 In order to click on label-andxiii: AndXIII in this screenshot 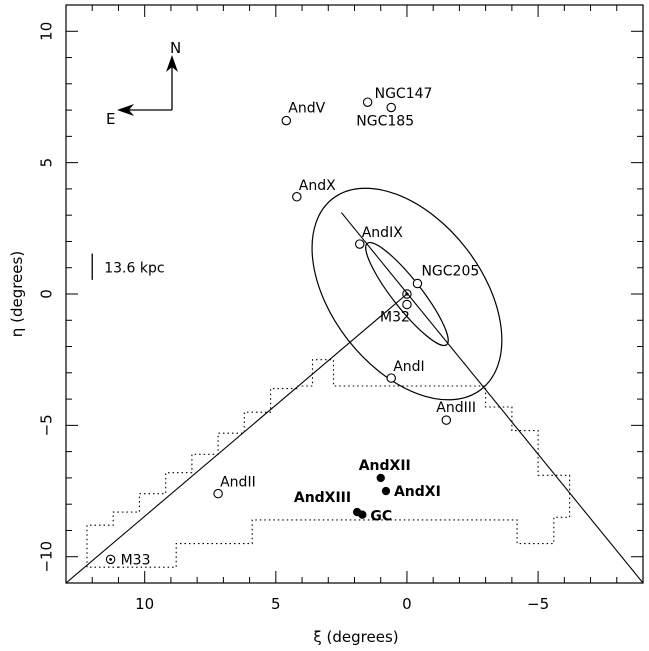, I will do `click(322, 498)`.